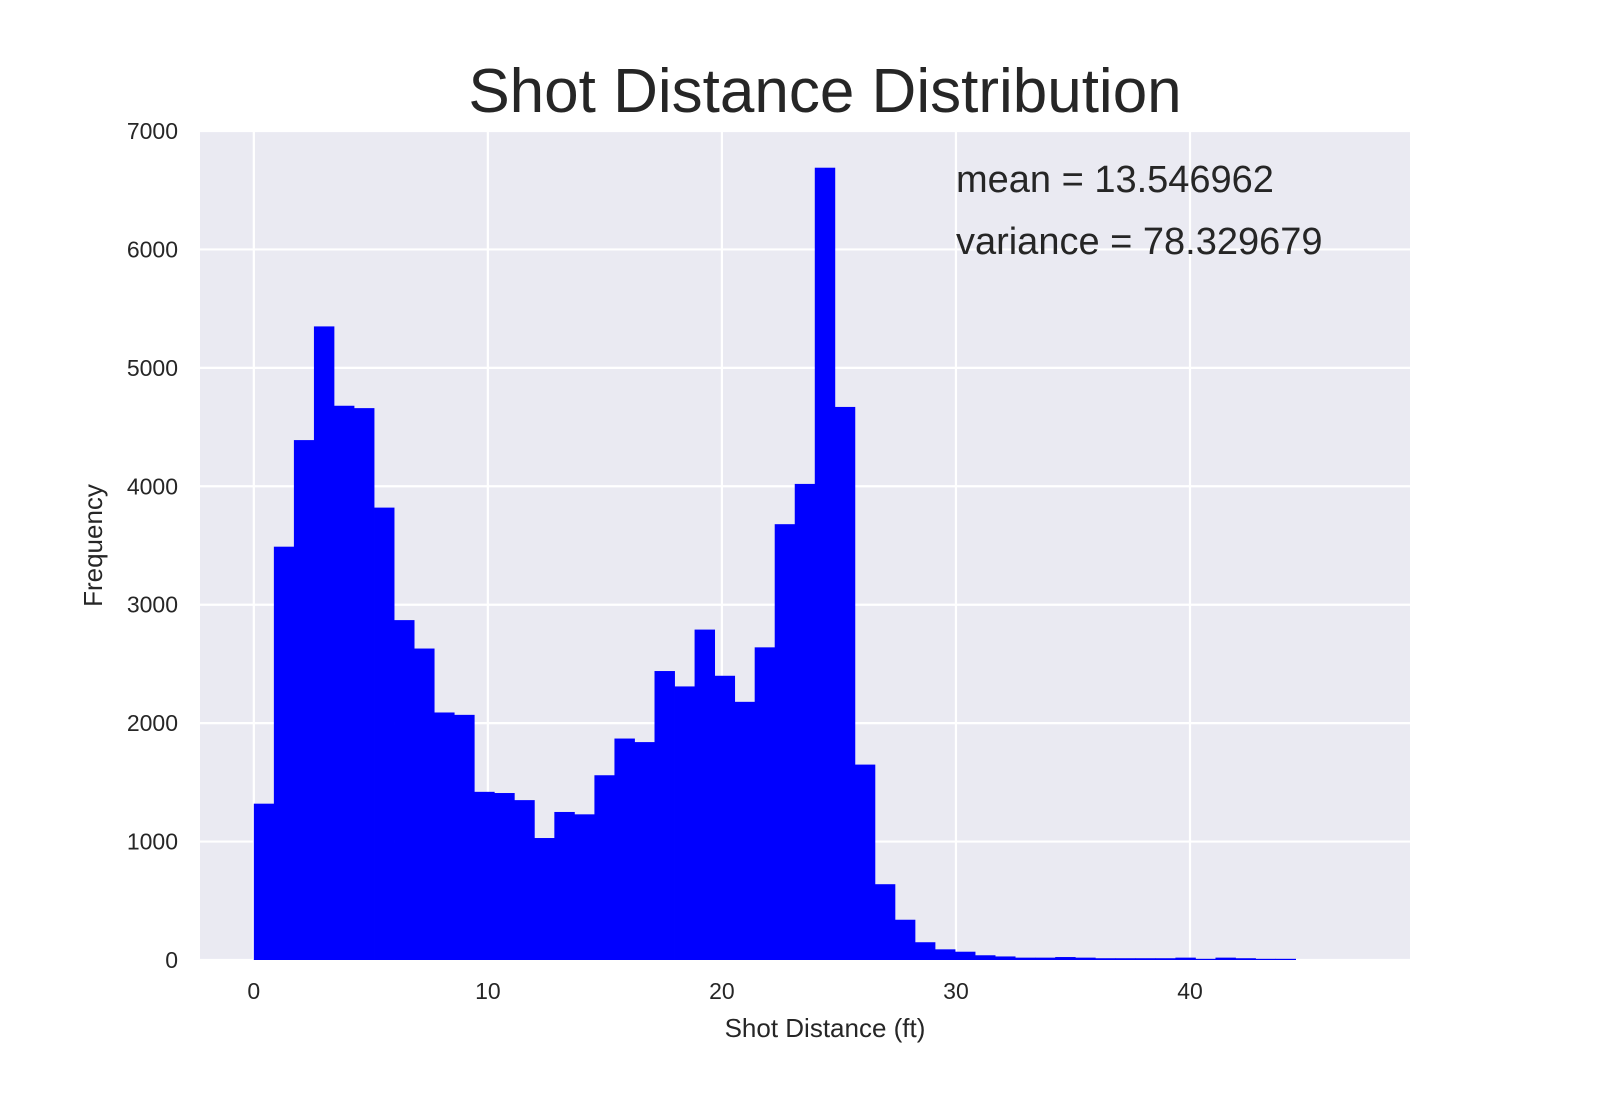 This screenshot has height=1100, width=1600. What do you see at coordinates (93, 545) in the screenshot?
I see `y-axis-label: Frequency` at bounding box center [93, 545].